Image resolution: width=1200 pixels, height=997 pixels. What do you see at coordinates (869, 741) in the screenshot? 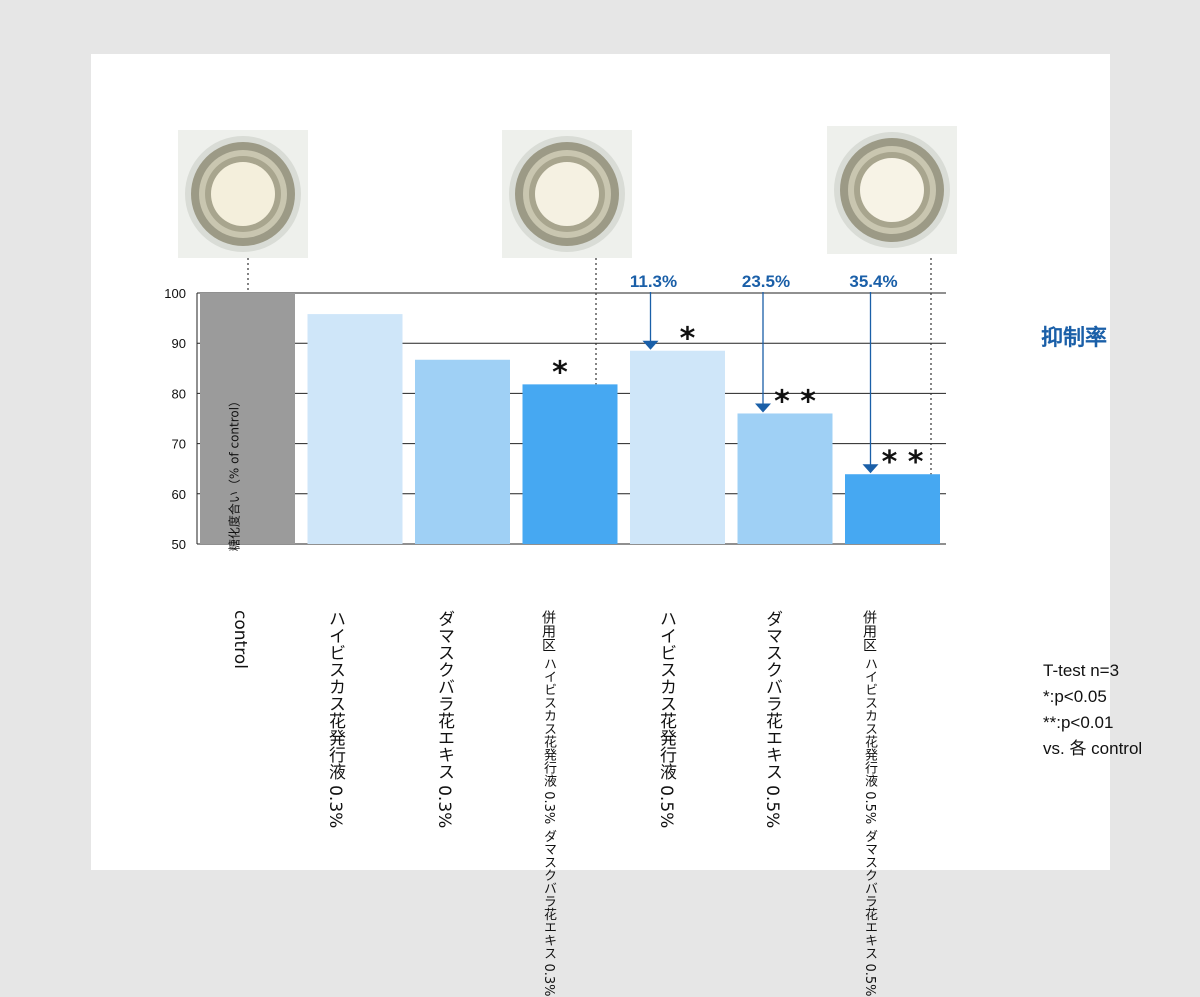
I see `x-label-line: ハイビスカス花発行液 0.5%` at bounding box center [869, 741].